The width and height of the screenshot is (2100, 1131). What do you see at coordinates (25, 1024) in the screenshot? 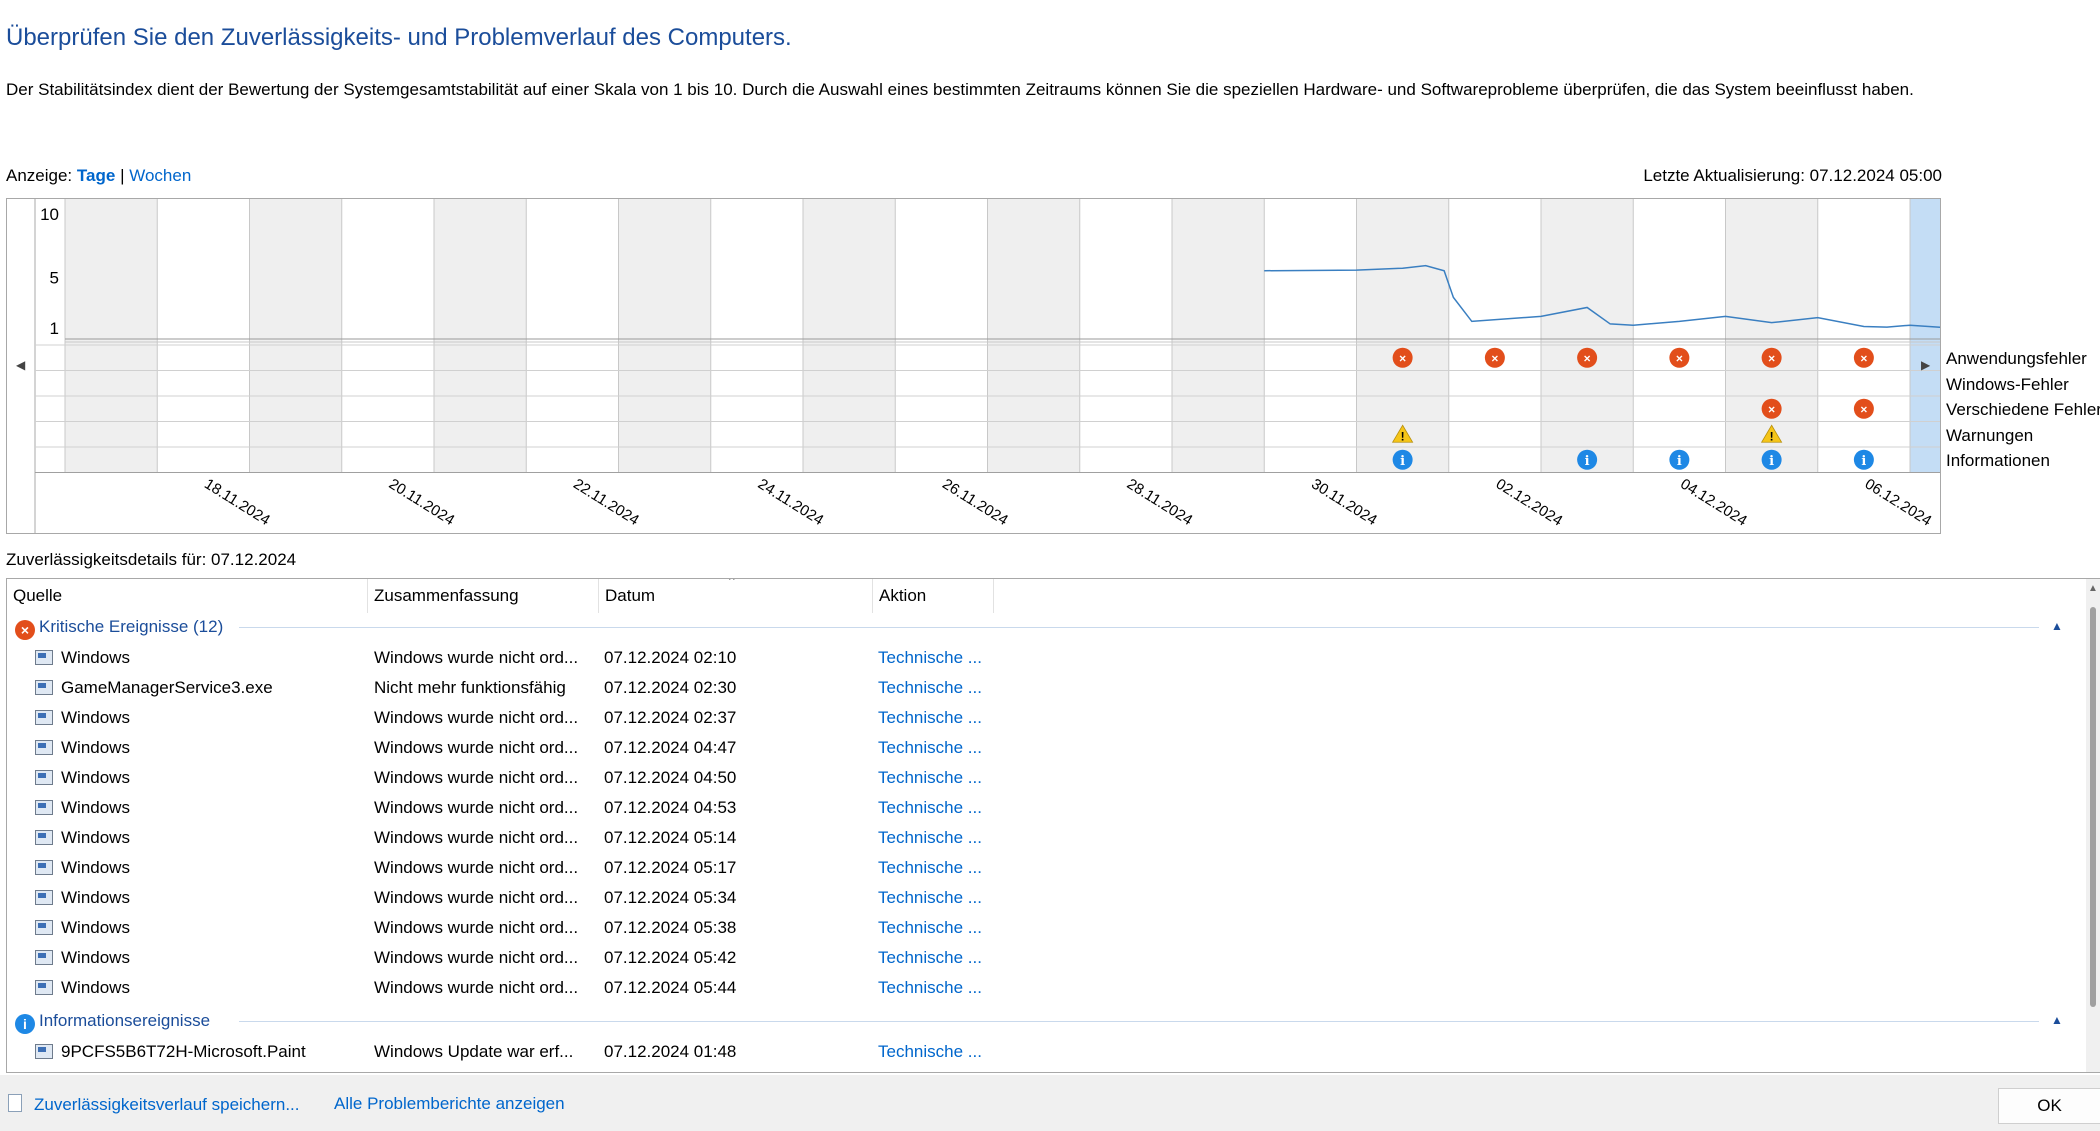
I see `info-icon: i` at bounding box center [25, 1024].